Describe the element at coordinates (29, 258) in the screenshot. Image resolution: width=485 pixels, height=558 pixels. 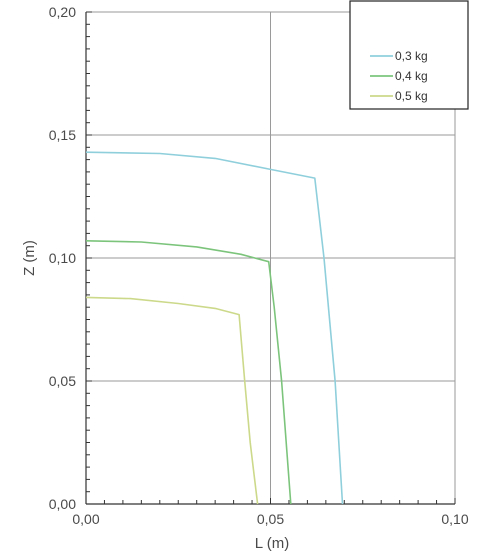
I see `y-axis-label: Z (m)` at that location.